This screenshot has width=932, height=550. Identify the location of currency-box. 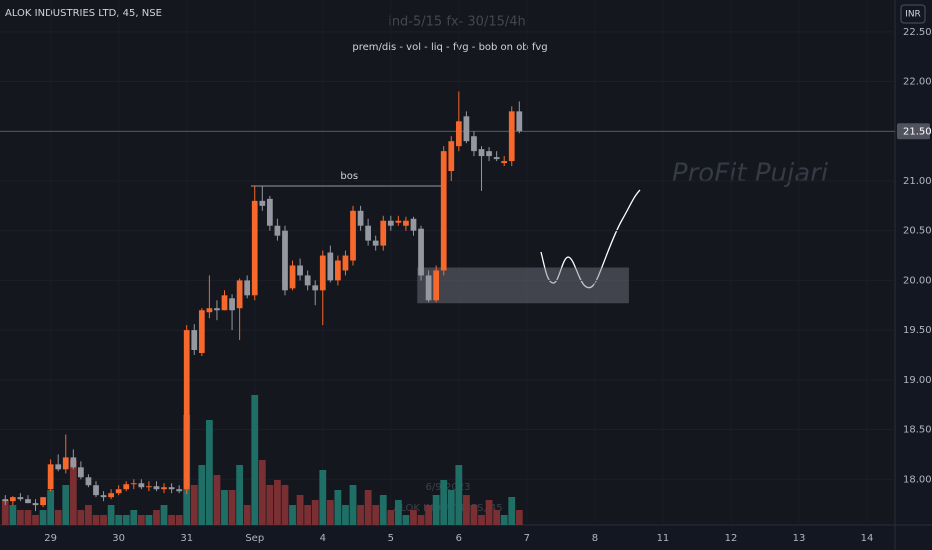
(913, 14).